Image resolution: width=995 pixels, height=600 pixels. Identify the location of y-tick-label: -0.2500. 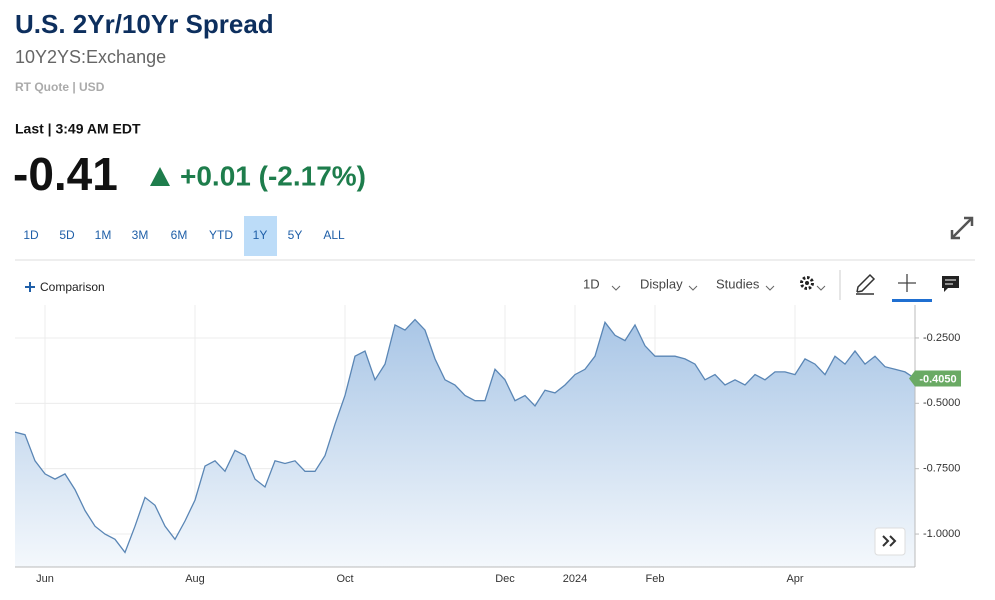
(941, 338).